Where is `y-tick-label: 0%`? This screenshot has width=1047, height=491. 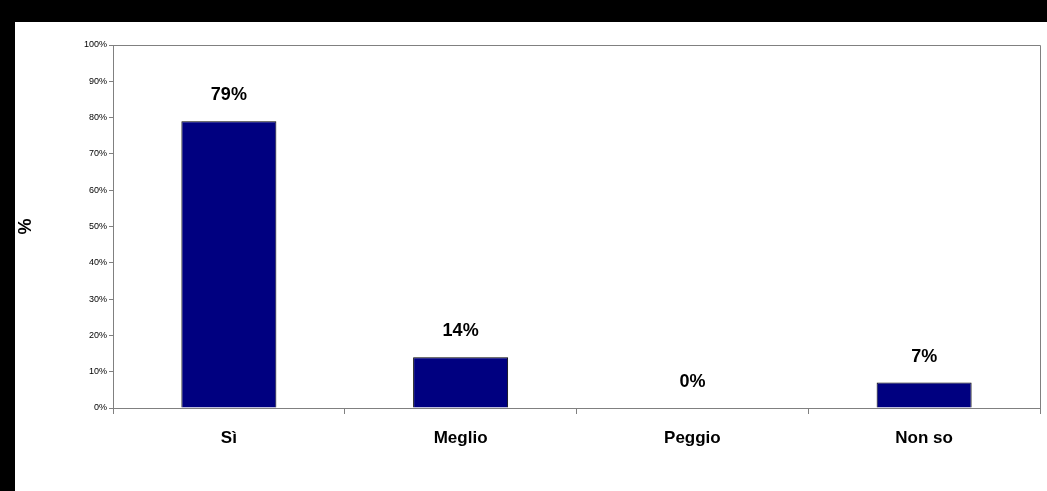
y-tick-label: 0% is located at coordinates (100, 407).